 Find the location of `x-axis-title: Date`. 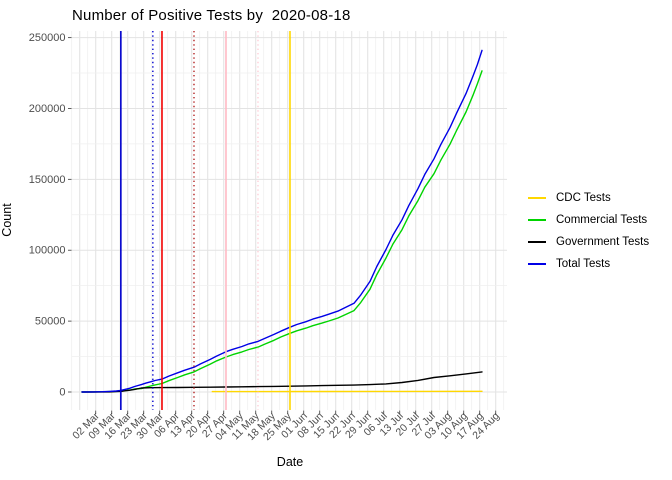

x-axis-title: Date is located at coordinates (290, 462).